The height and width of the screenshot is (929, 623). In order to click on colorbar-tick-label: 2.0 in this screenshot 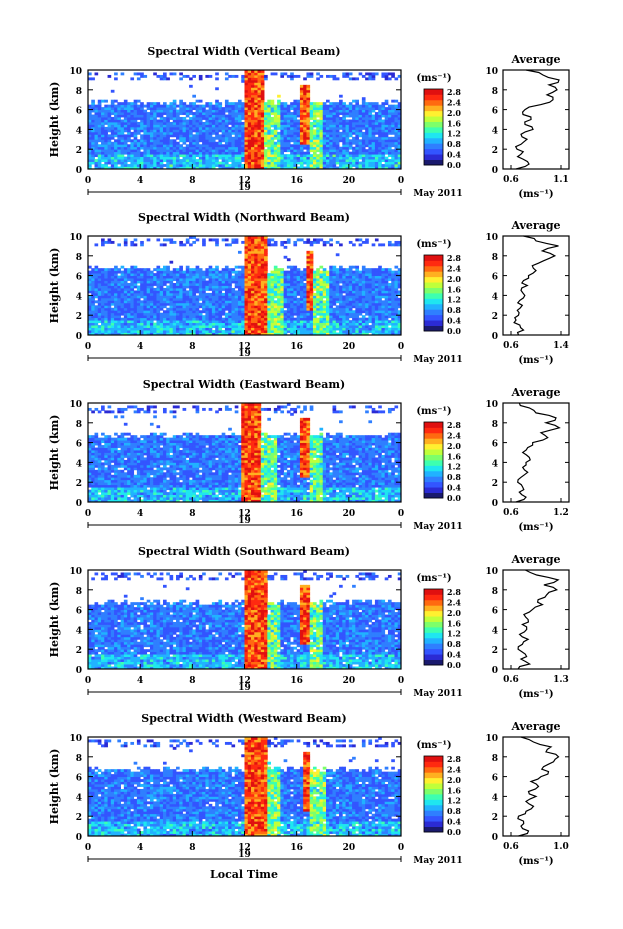, I will do `click(454, 113)`.